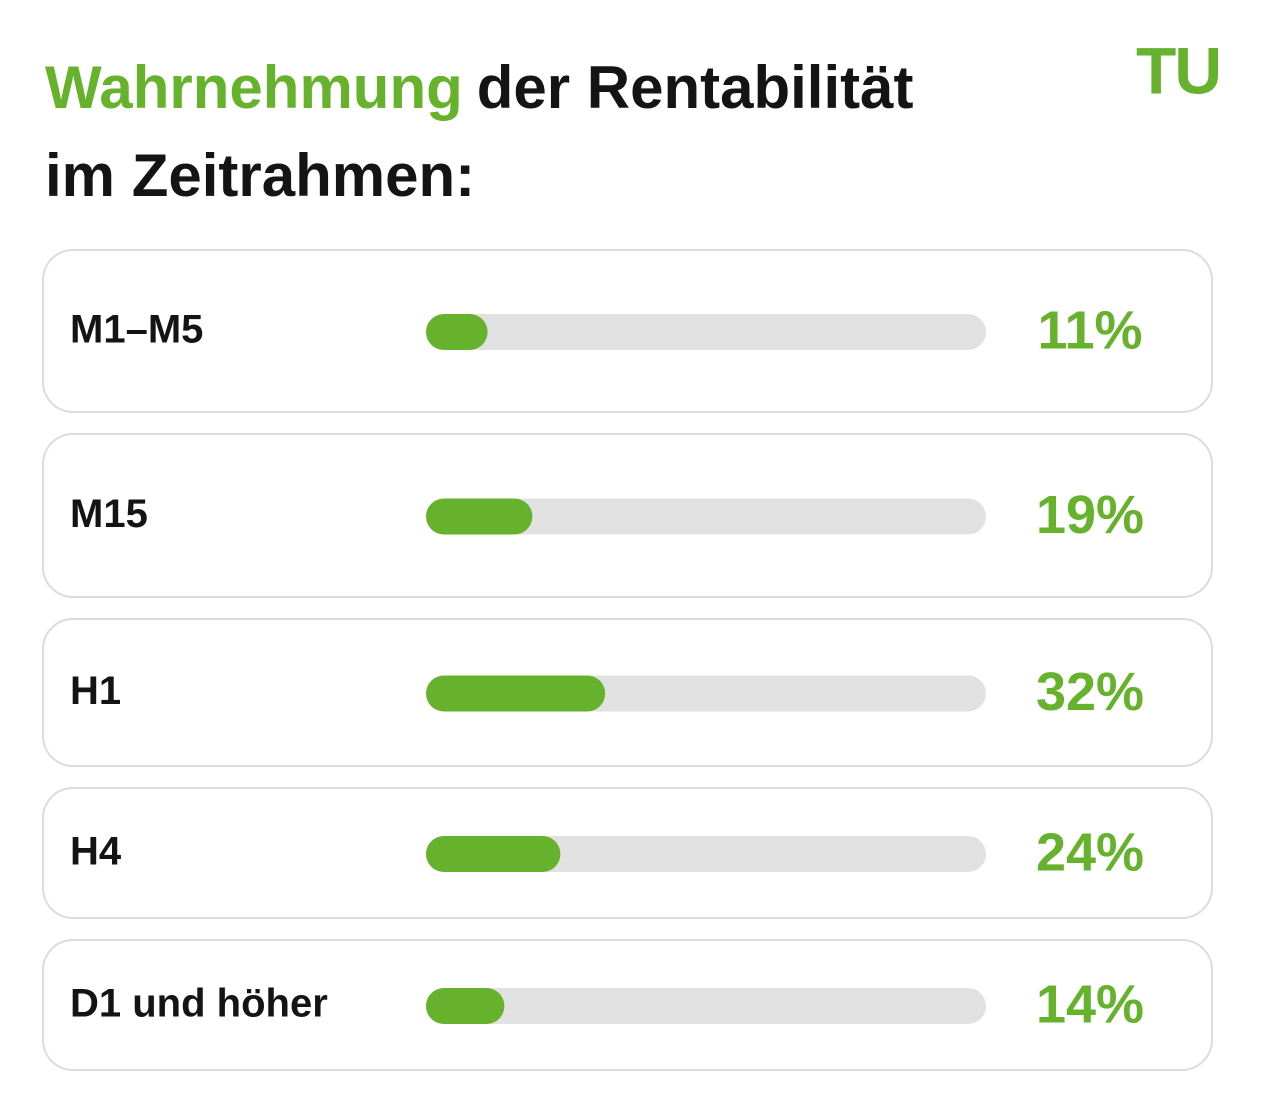 Image resolution: width=1280 pixels, height=1118 pixels. What do you see at coordinates (695, 87) in the screenshot?
I see `title: der Rentabilität` at bounding box center [695, 87].